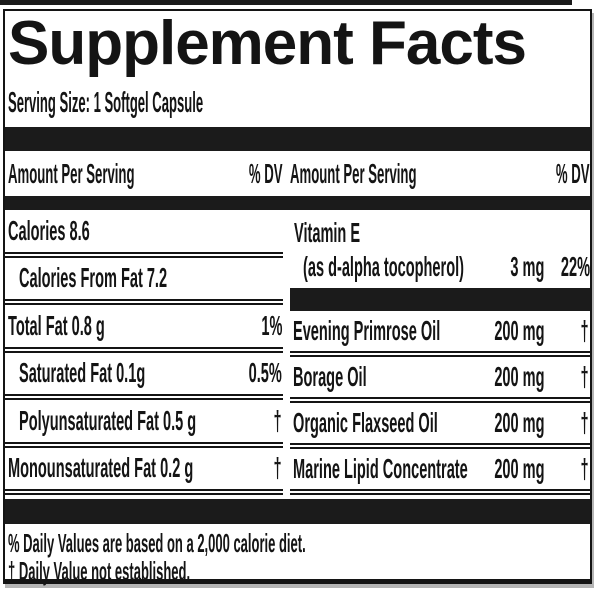  I want to click on table-row: Saturated Fat 0.1g 0.5%, so click(144, 376).